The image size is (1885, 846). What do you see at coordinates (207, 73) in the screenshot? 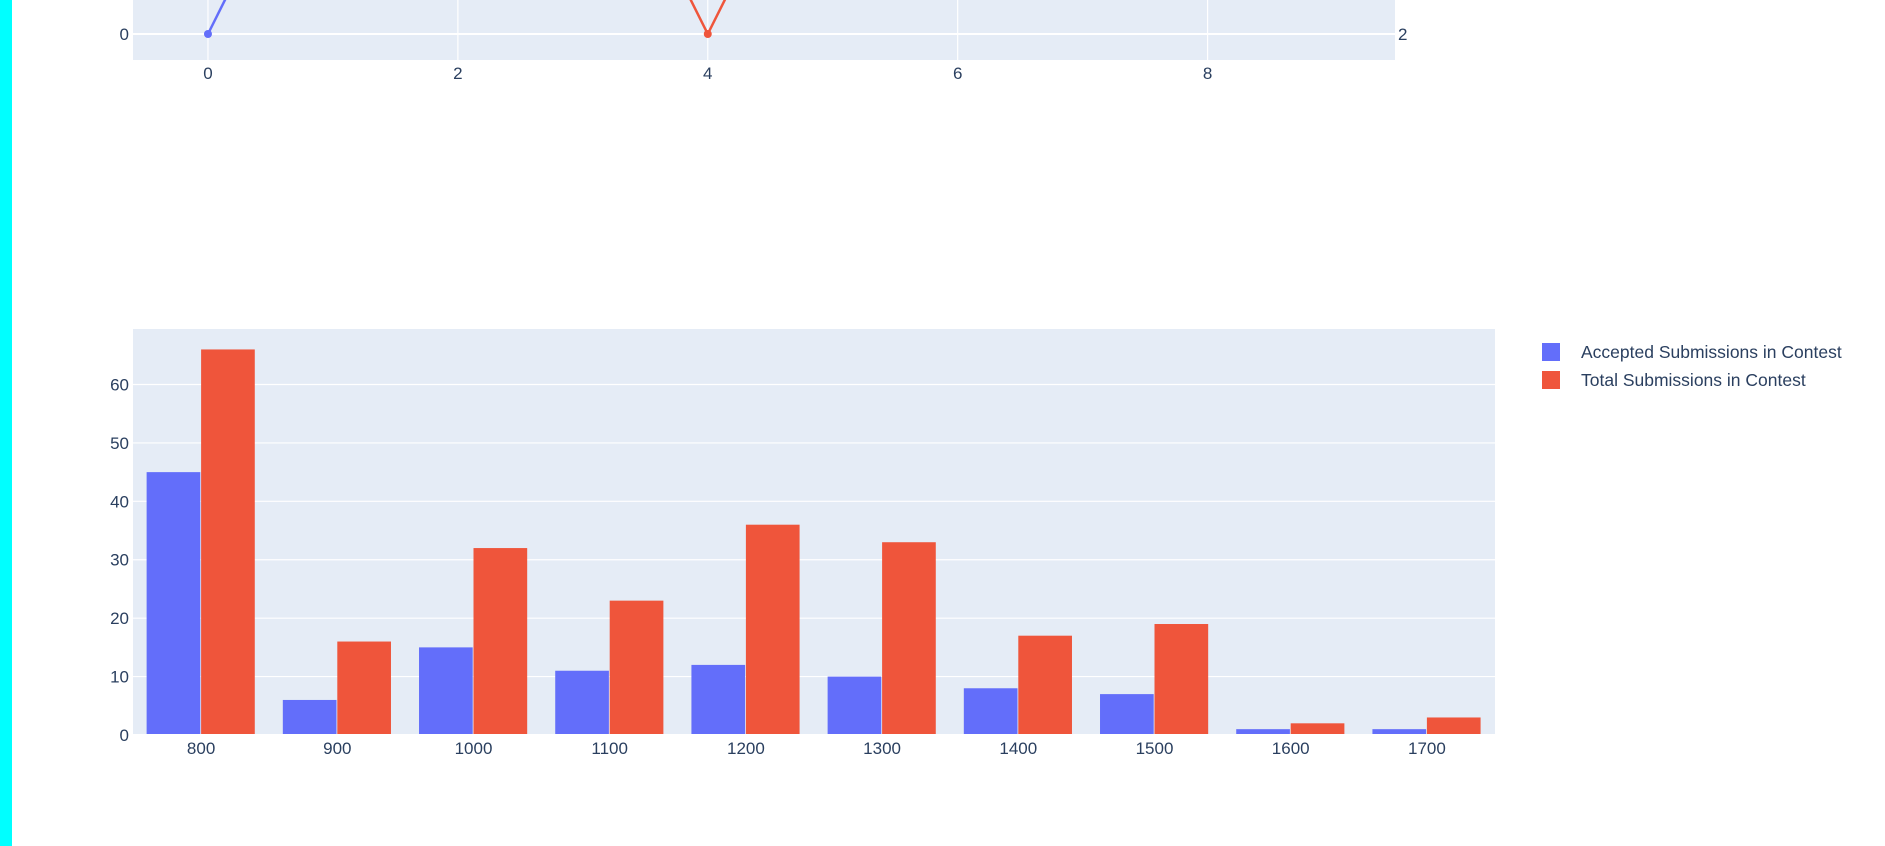
I see `line-chart-x-tick-label: 0` at bounding box center [207, 73].